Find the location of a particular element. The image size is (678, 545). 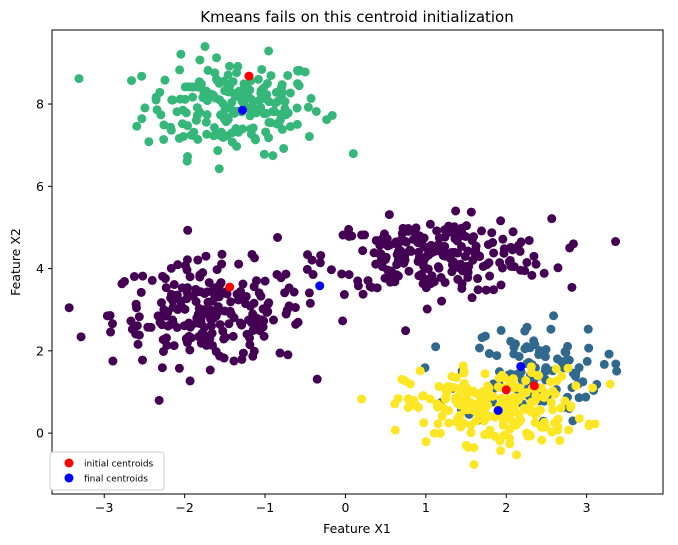

legend-box is located at coordinates (107, 471).